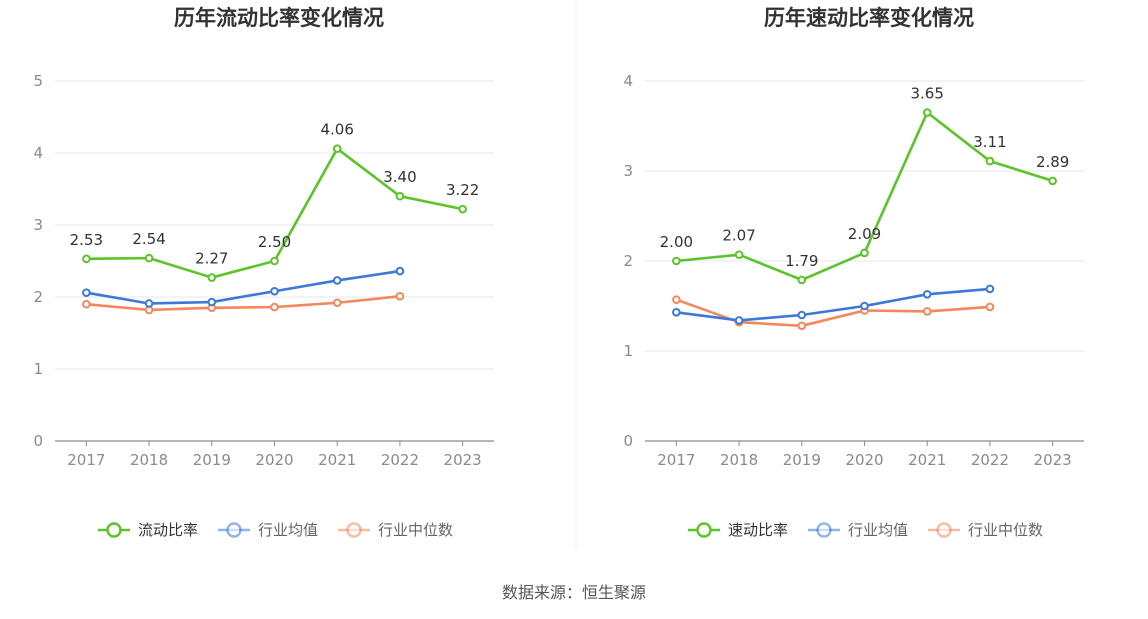 This screenshot has height=619, width=1148. What do you see at coordinates (738, 236) in the screenshot?
I see `data-label: 2.07` at bounding box center [738, 236].